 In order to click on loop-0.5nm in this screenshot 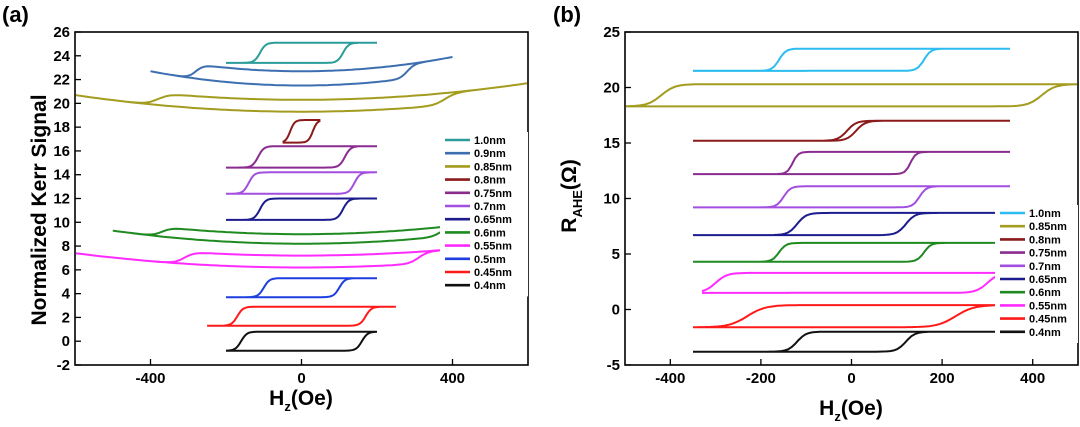, I will do `click(301, 288)`.